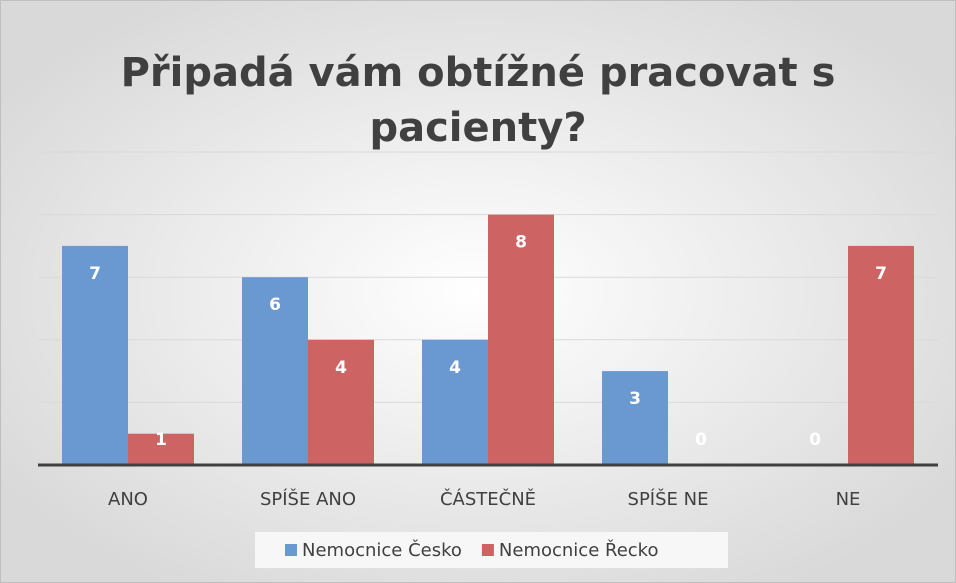 This screenshot has height=583, width=956. What do you see at coordinates (488, 499) in the screenshot?
I see `x-tick-label: ČÁSTEČNĚ` at bounding box center [488, 499].